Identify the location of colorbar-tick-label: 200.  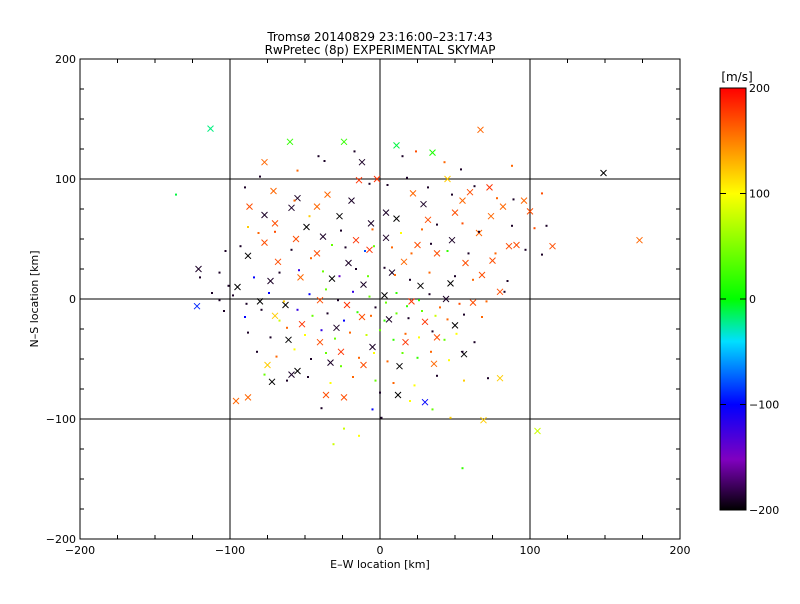
(759, 88).